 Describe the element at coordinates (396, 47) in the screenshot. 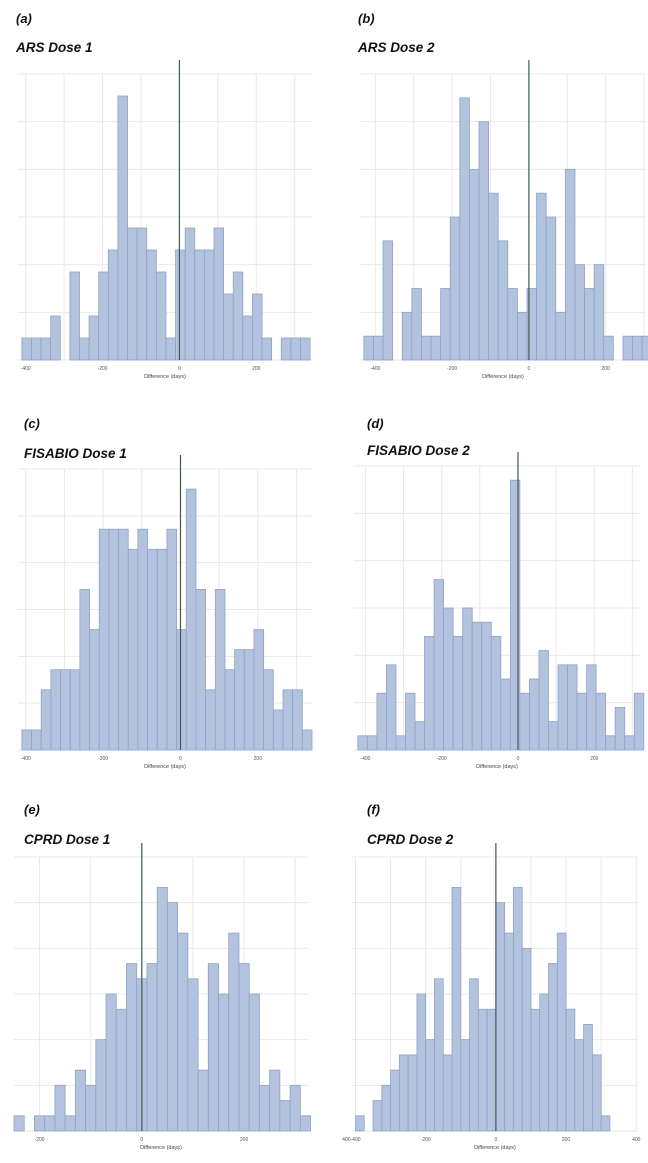

I see `panel-title-b: ARS Dose 2` at that location.